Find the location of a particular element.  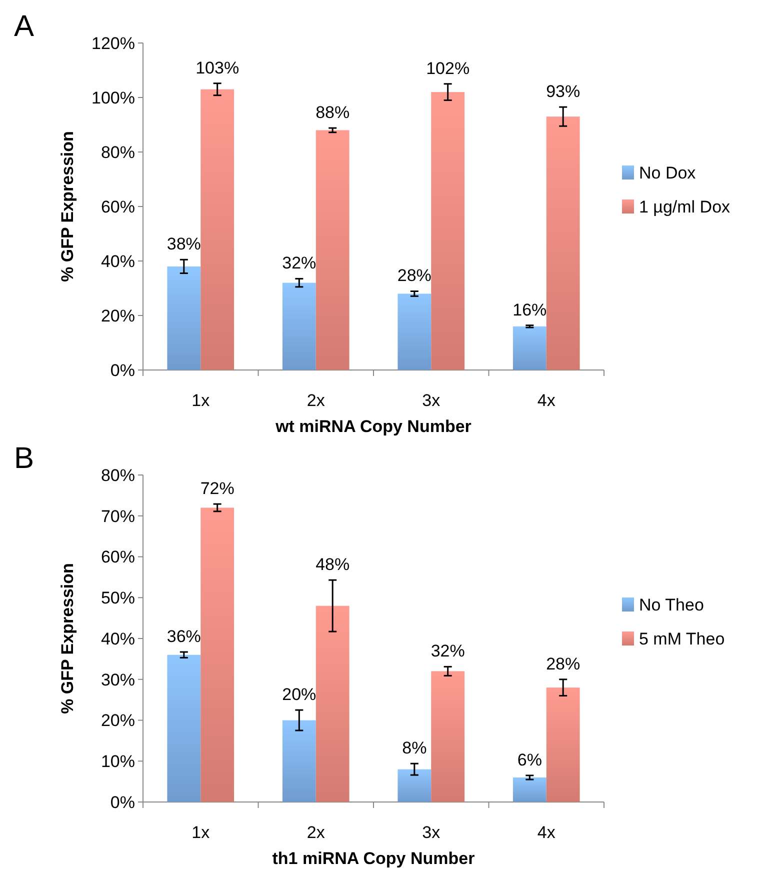

text: 36% is located at coordinates (183, 636).